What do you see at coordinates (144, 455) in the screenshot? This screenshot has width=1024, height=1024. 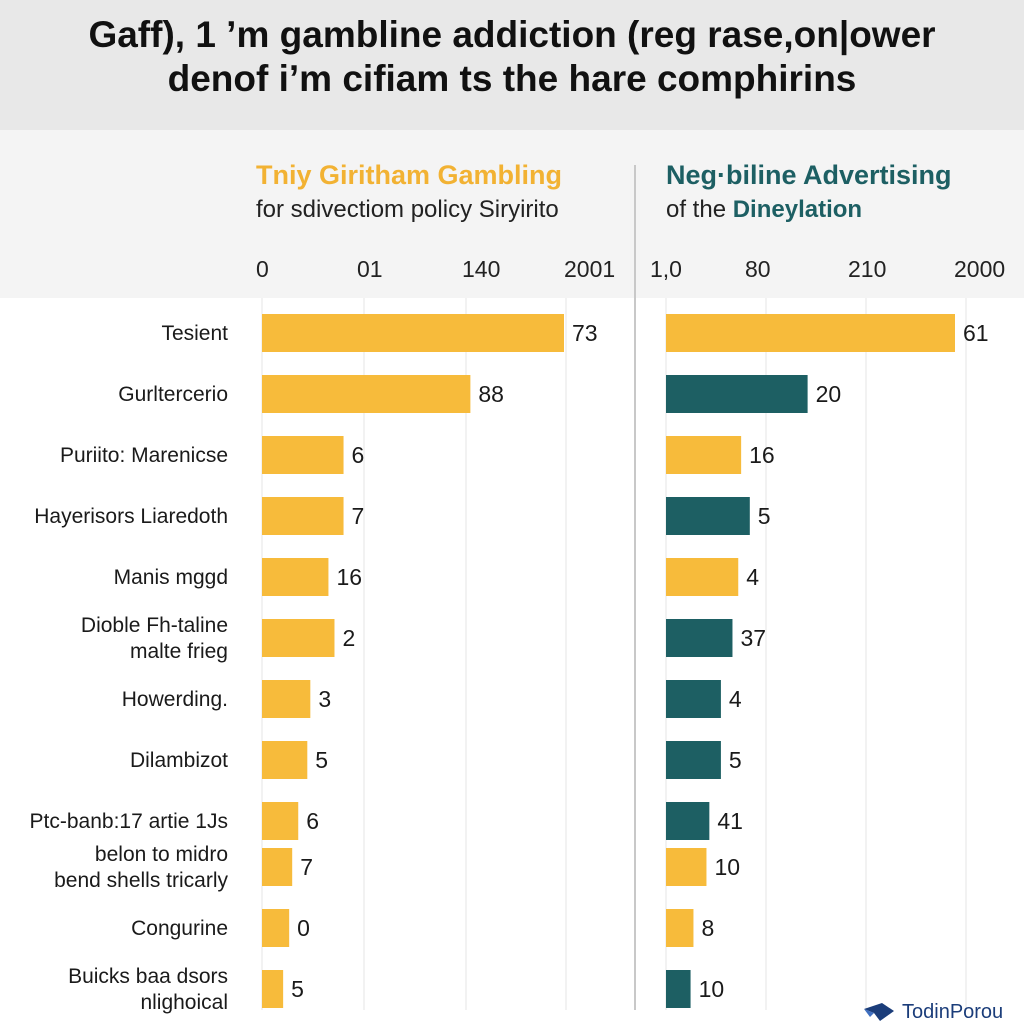 I see `category-label: Puriito: Marenicse` at bounding box center [144, 455].